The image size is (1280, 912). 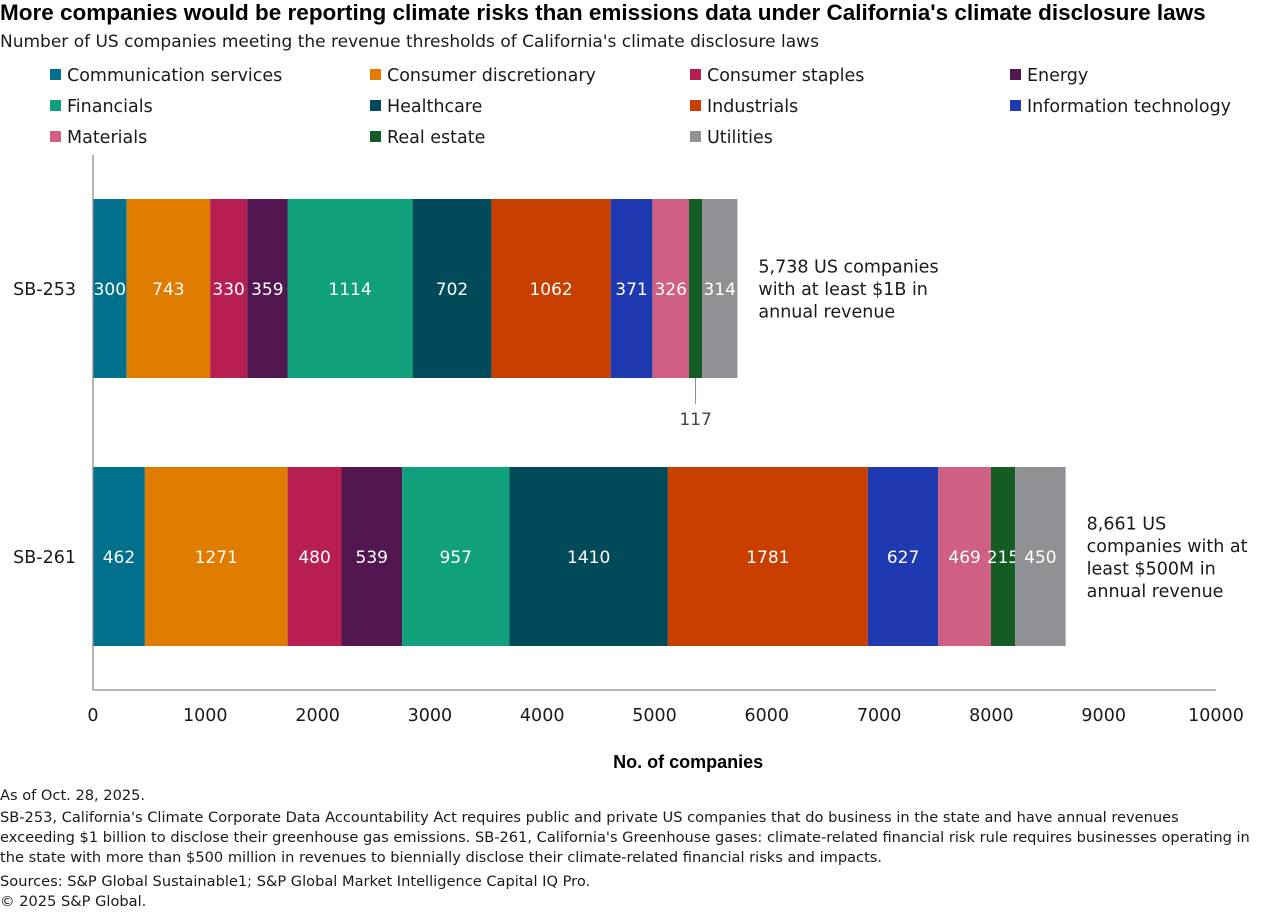 What do you see at coordinates (435, 107) in the screenshot?
I see `legend-label: Healthcare` at bounding box center [435, 107].